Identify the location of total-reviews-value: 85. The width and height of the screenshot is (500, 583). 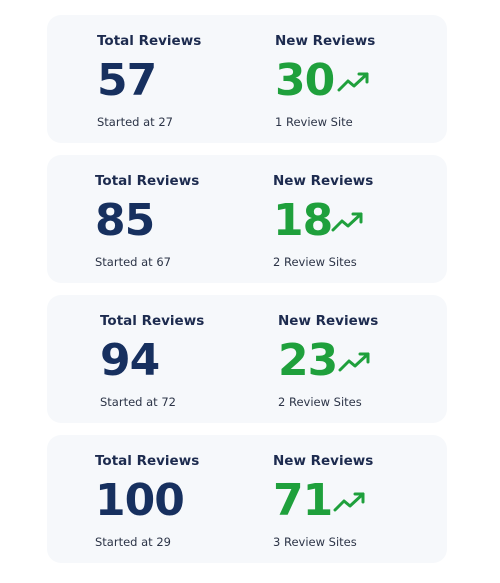
(125, 220).